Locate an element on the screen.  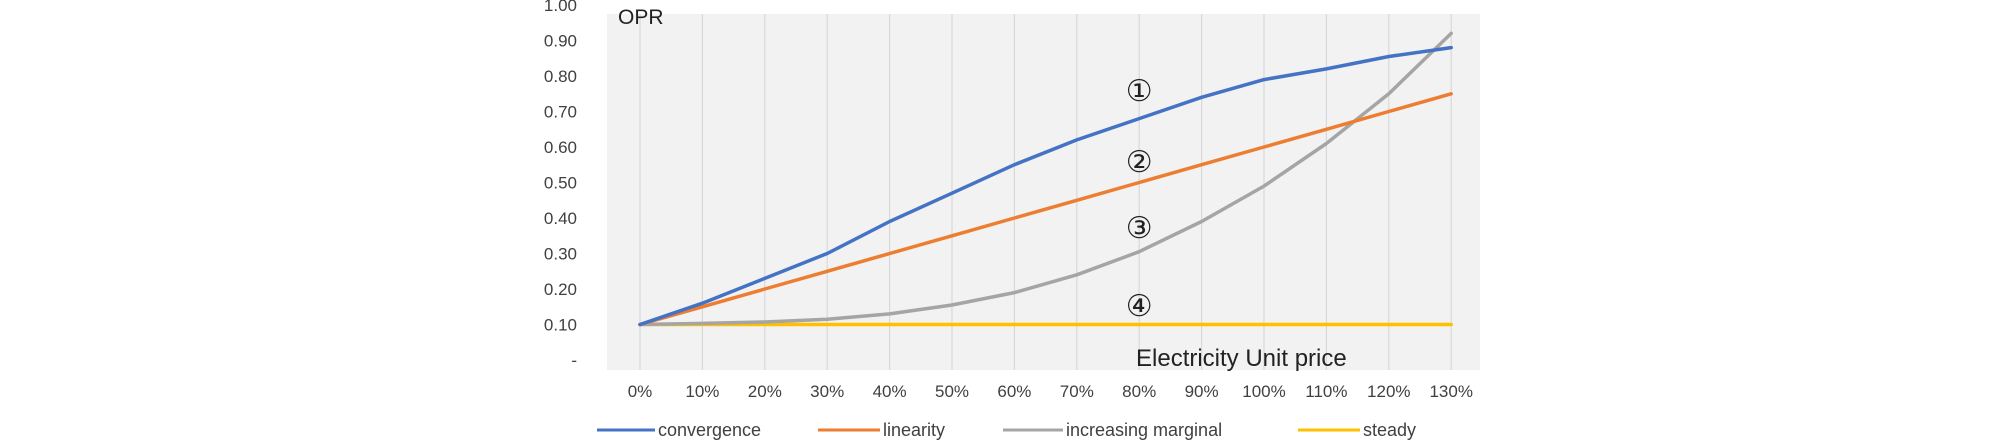
legend-label: convergence is located at coordinates (709, 430).